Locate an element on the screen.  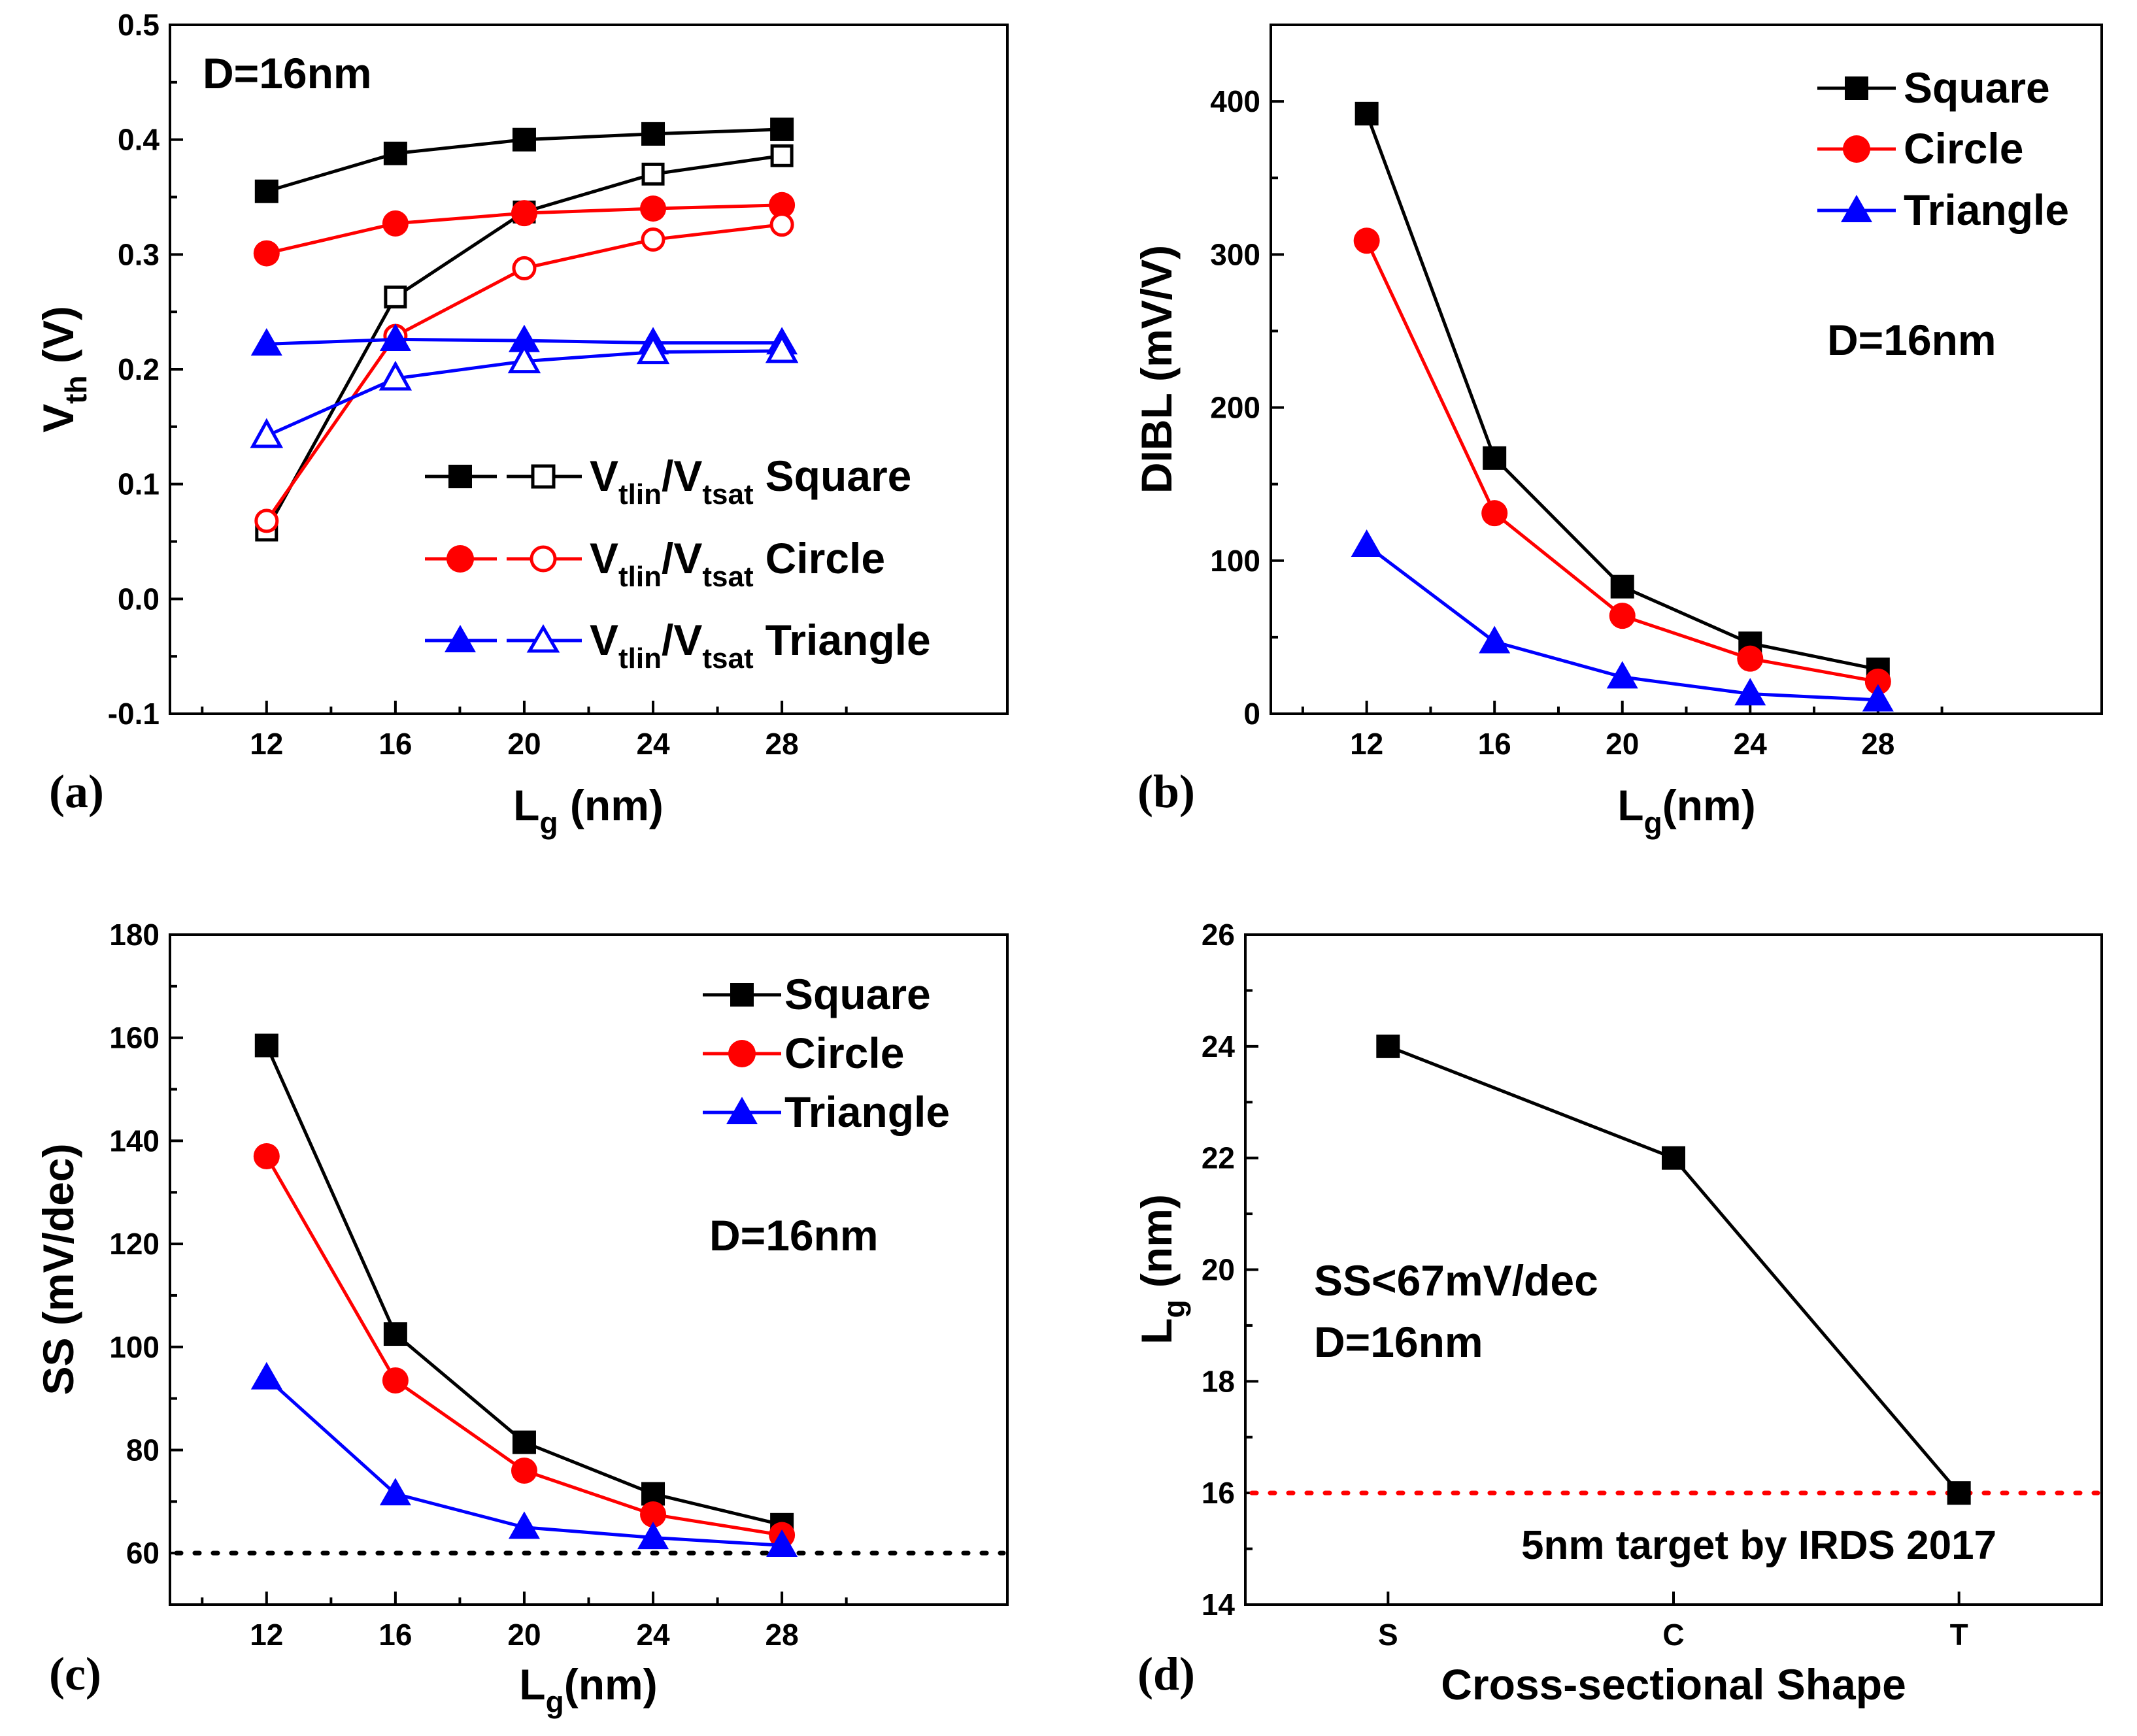
panel-c-series is located at coordinates (524, 1295).